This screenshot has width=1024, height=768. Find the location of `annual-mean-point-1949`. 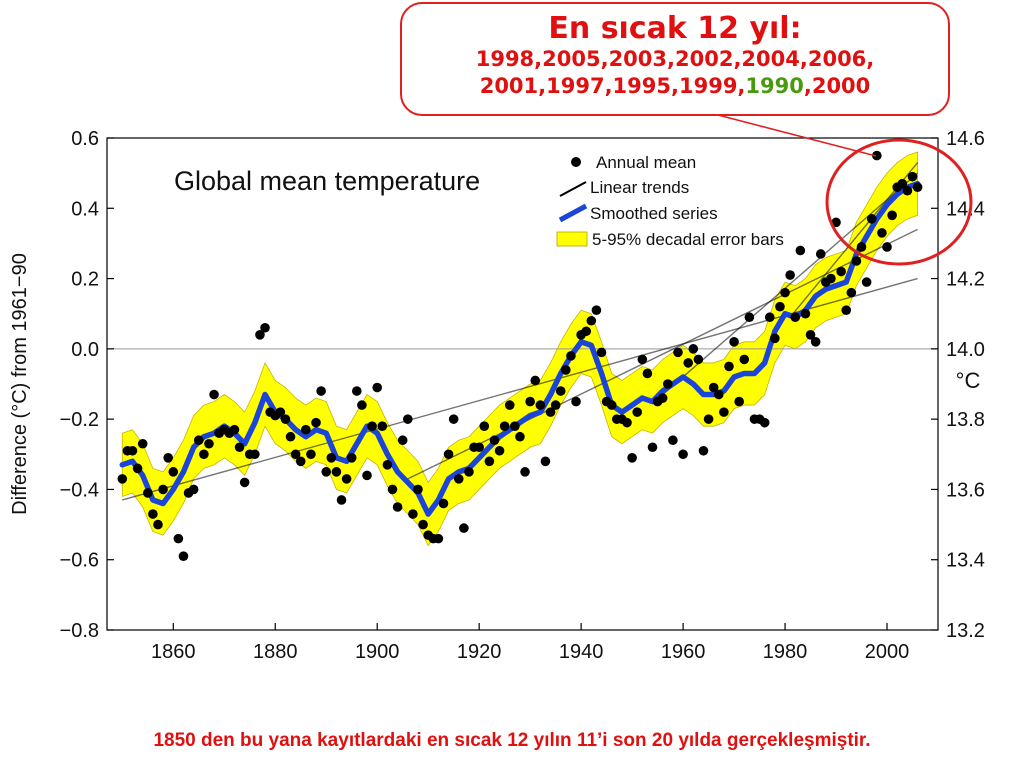

annual-mean-point-1949 is located at coordinates (627, 422).